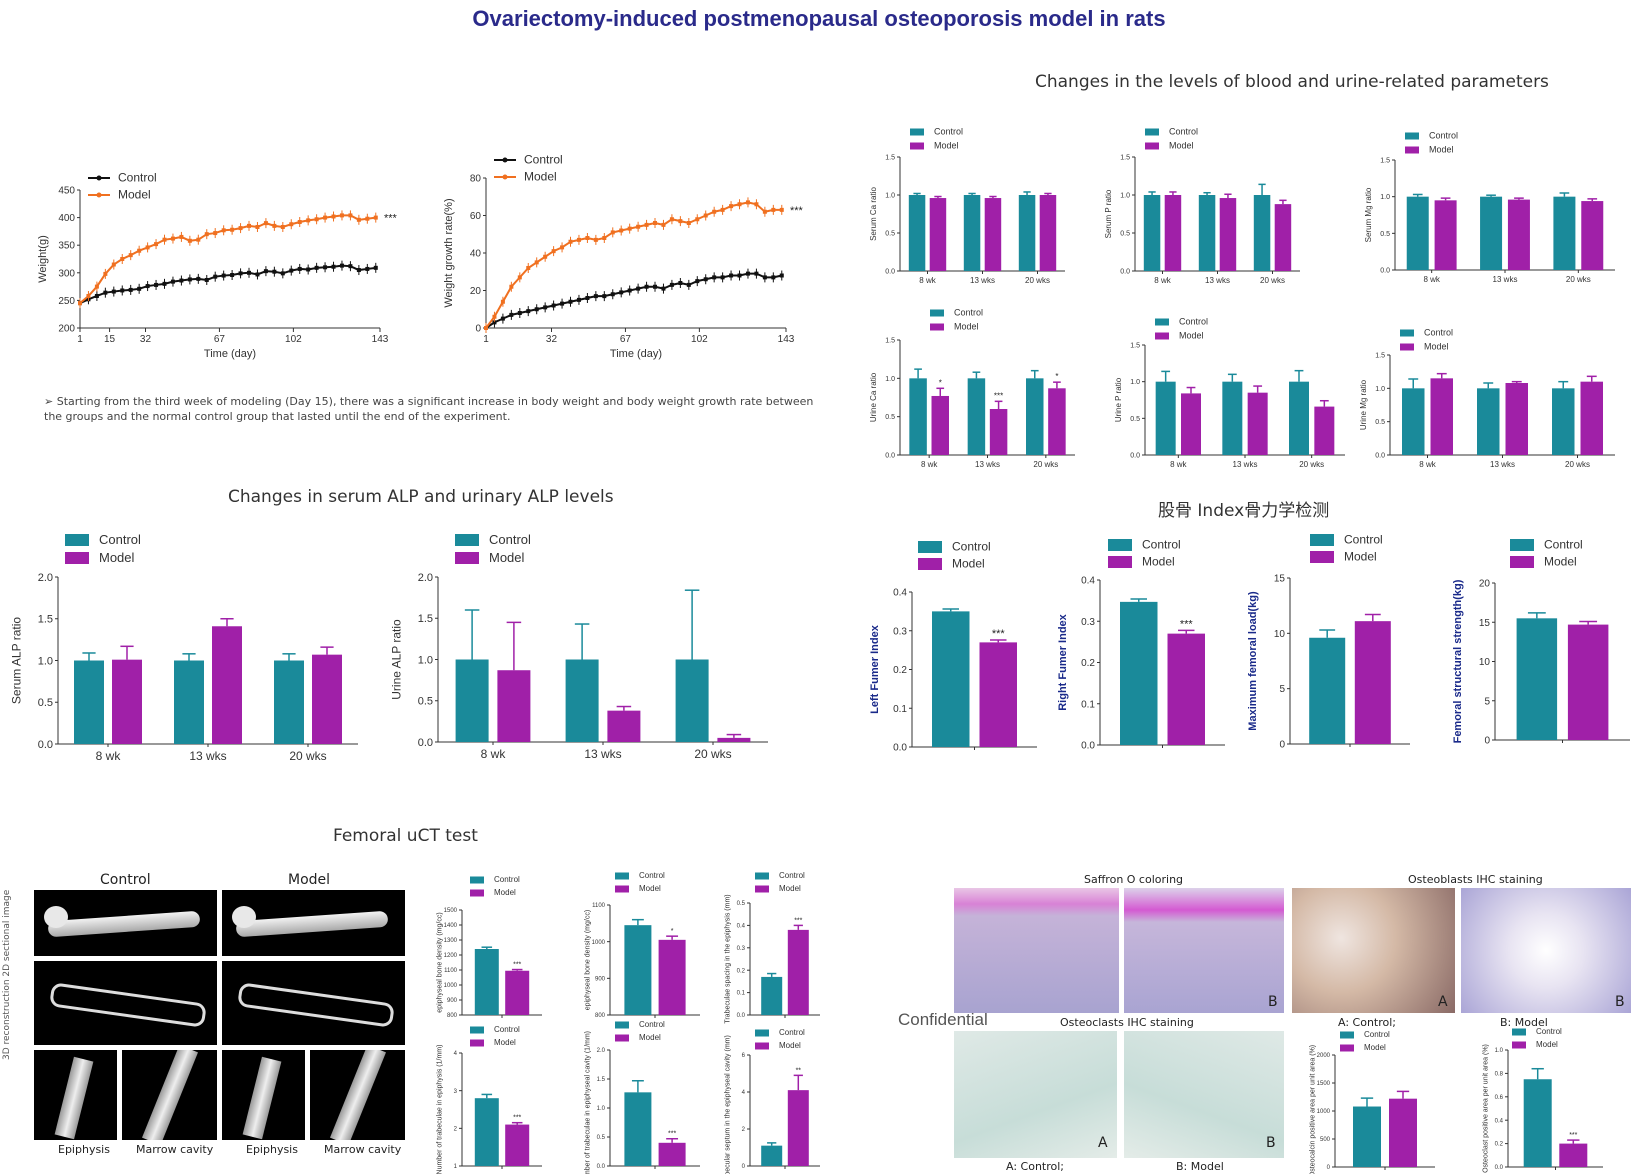 The image size is (1638, 1174). Describe the element at coordinates (75, 1095) in the screenshot. I see `uct-epiphysis-control-image` at that location.